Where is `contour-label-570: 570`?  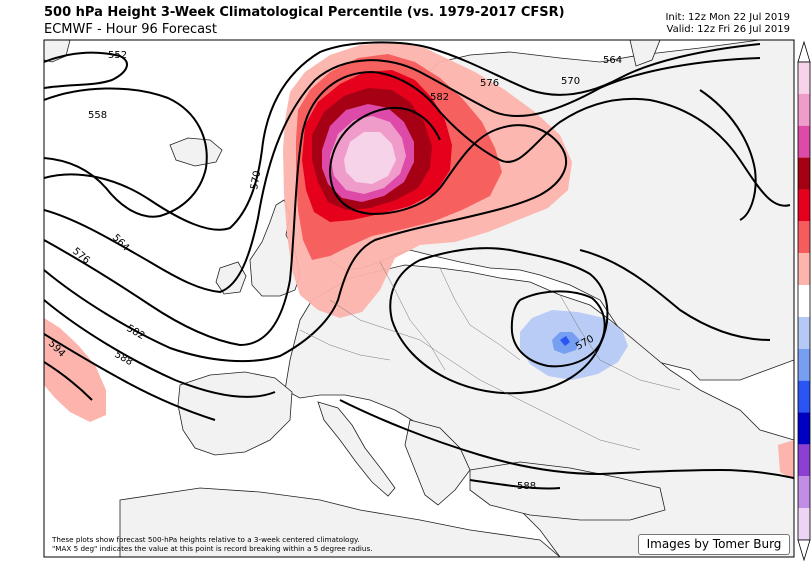
contour-label-570: 570 is located at coordinates (256, 180).